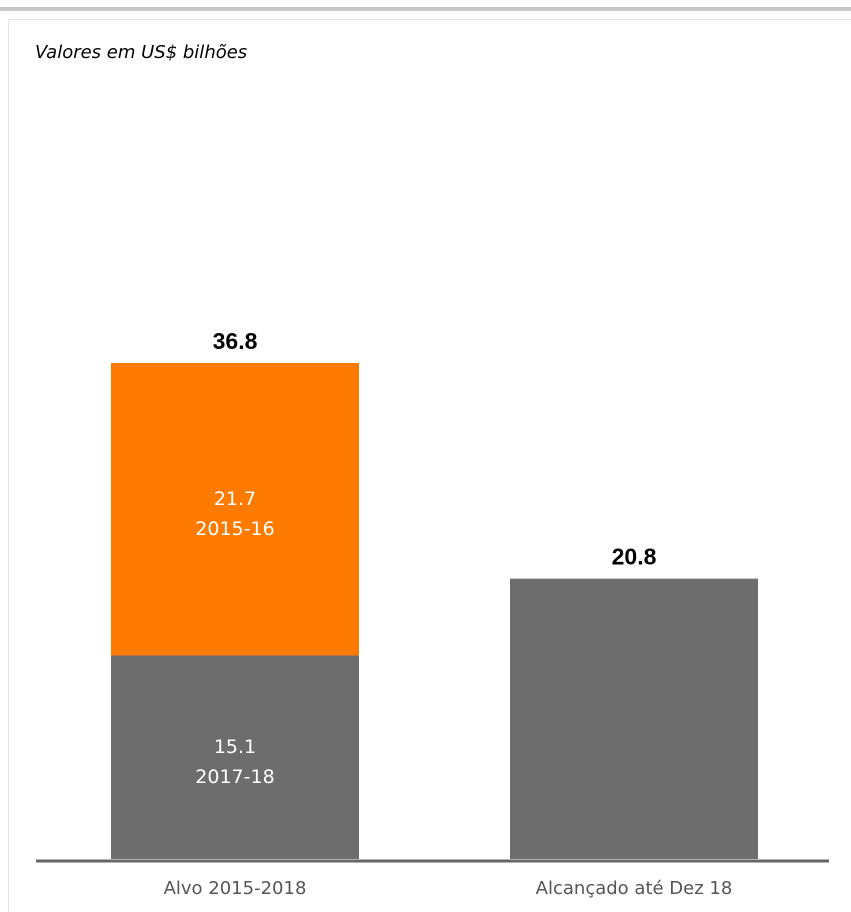 This screenshot has width=851, height=912. I want to click on bar-total-label: 36.8, so click(235, 341).